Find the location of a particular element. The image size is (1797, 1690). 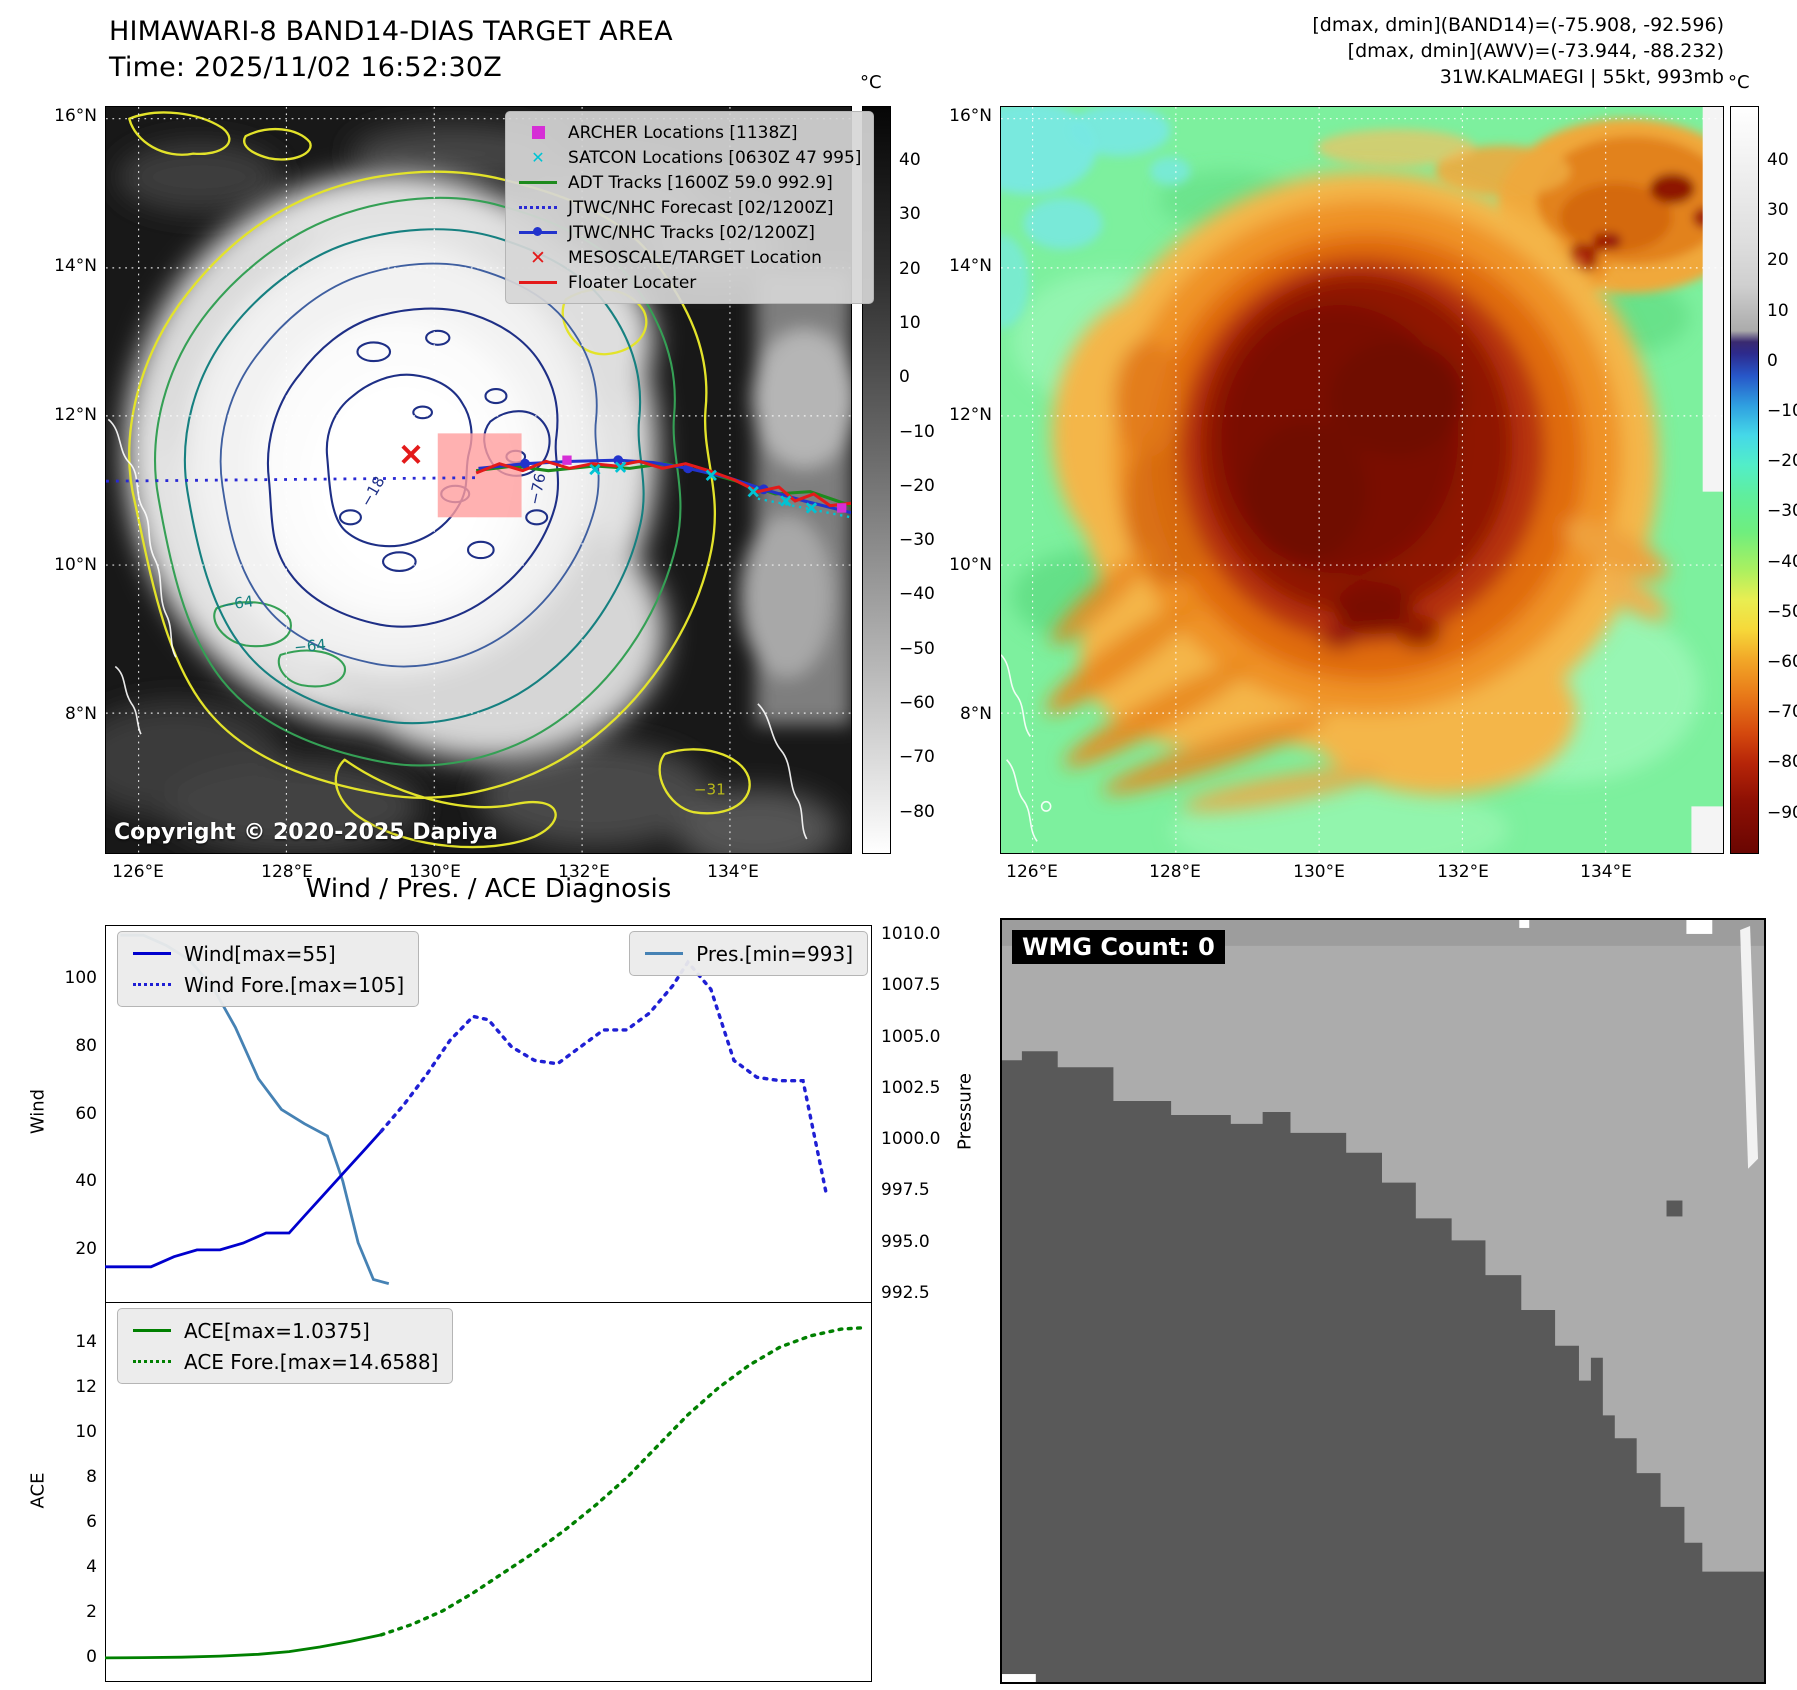

ir-east-seam-clouds is located at coordinates (795, 497).